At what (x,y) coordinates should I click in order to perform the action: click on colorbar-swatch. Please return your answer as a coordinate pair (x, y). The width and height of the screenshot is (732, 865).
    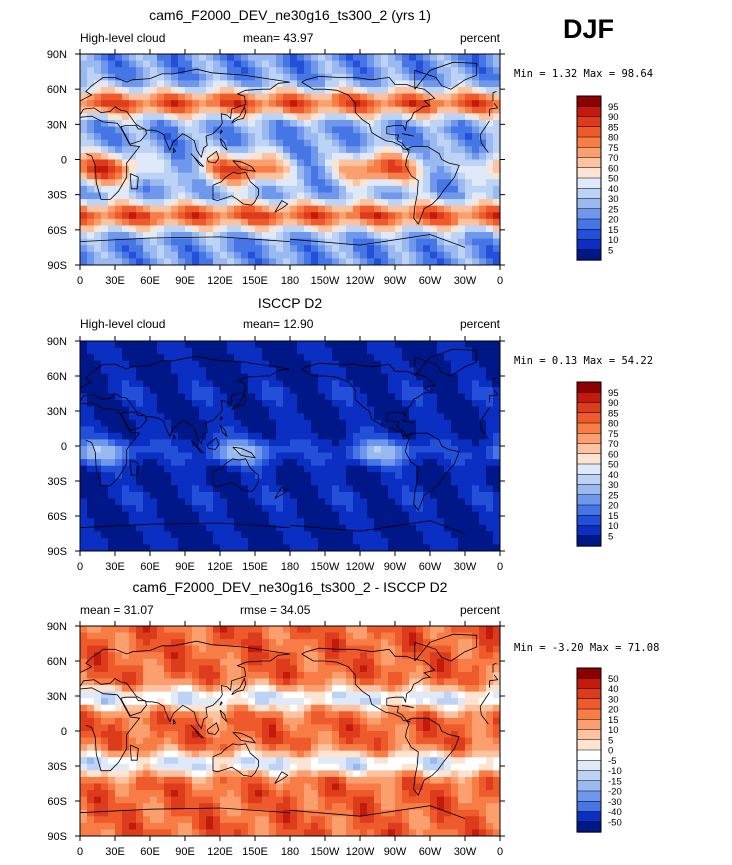
    Looking at the image, I should click on (589, 183).